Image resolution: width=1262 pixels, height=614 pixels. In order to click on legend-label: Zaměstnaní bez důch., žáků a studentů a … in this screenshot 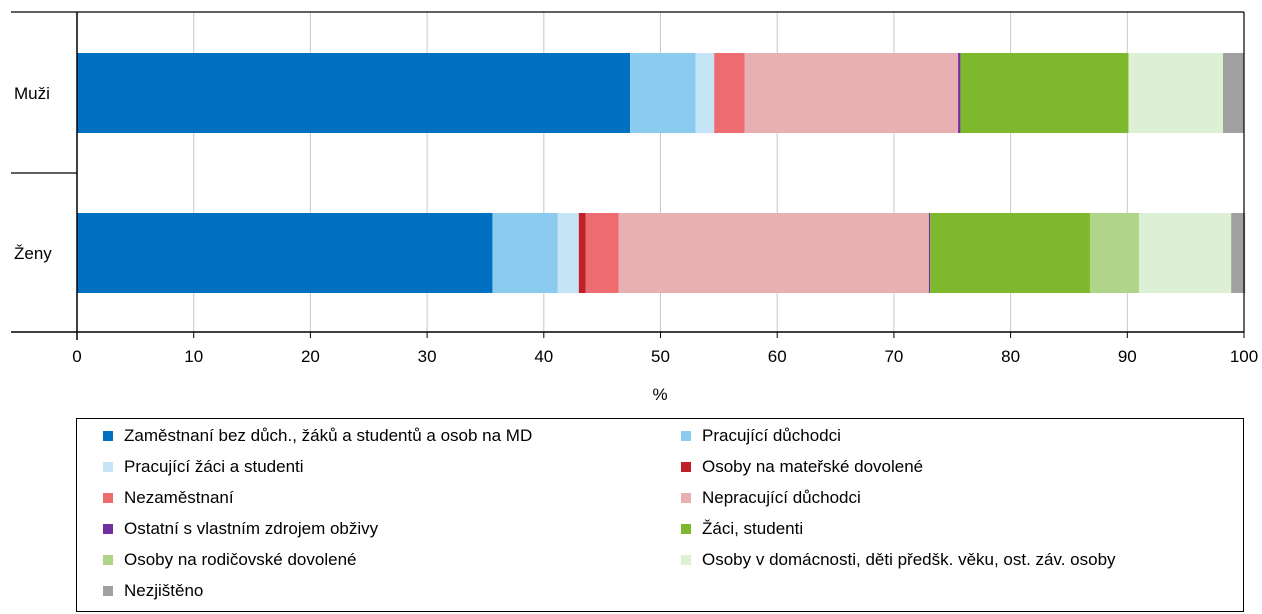, I will do `click(328, 435)`.